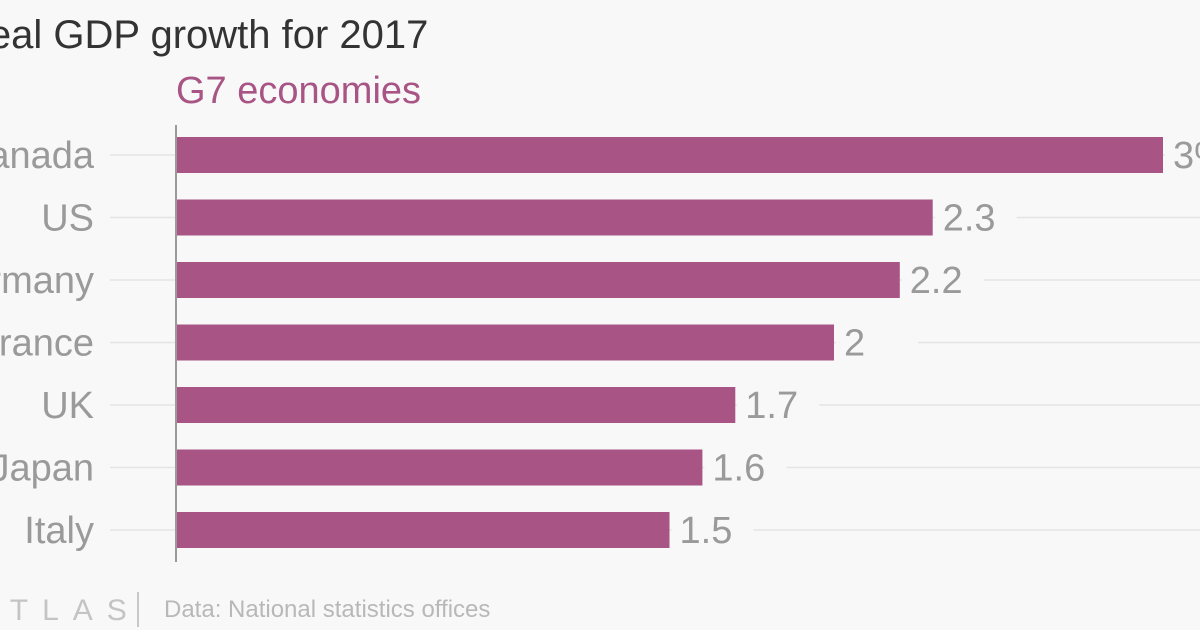  Describe the element at coordinates (214, 35) in the screenshot. I see `chart-title: Real GDP growth for 2017` at that location.